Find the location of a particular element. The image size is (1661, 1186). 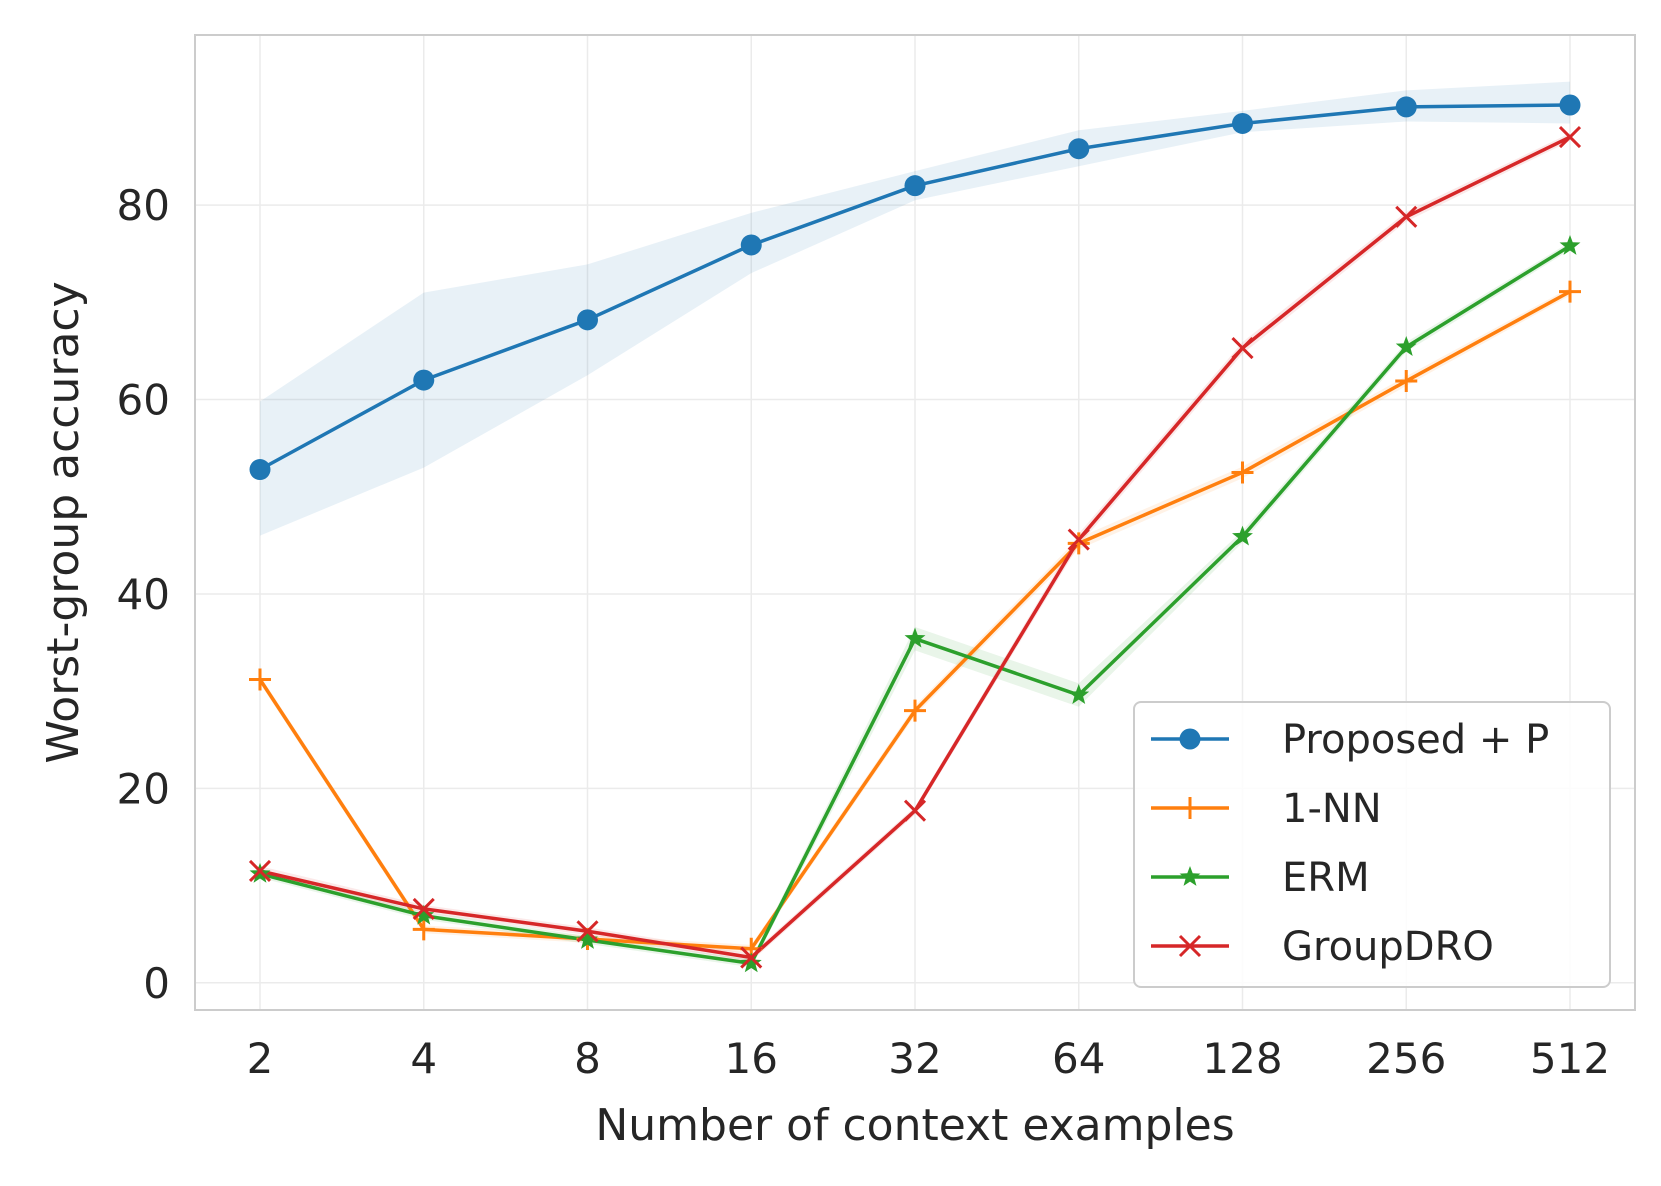

x-tick-label: 128 is located at coordinates (1242, 1058).